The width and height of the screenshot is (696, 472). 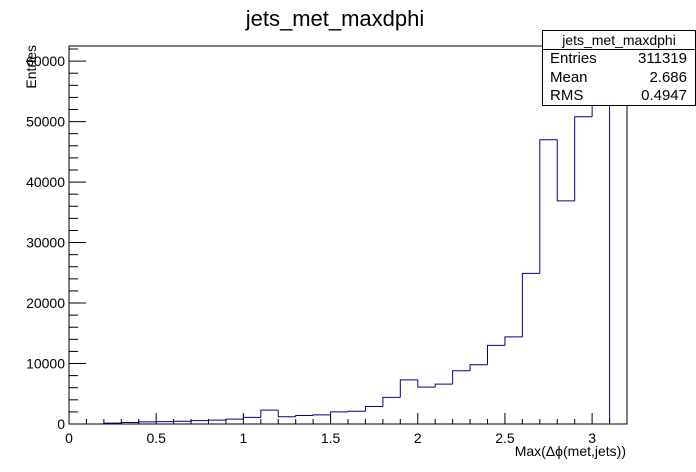 I want to click on y-tick-label: 40000, so click(x=45, y=182).